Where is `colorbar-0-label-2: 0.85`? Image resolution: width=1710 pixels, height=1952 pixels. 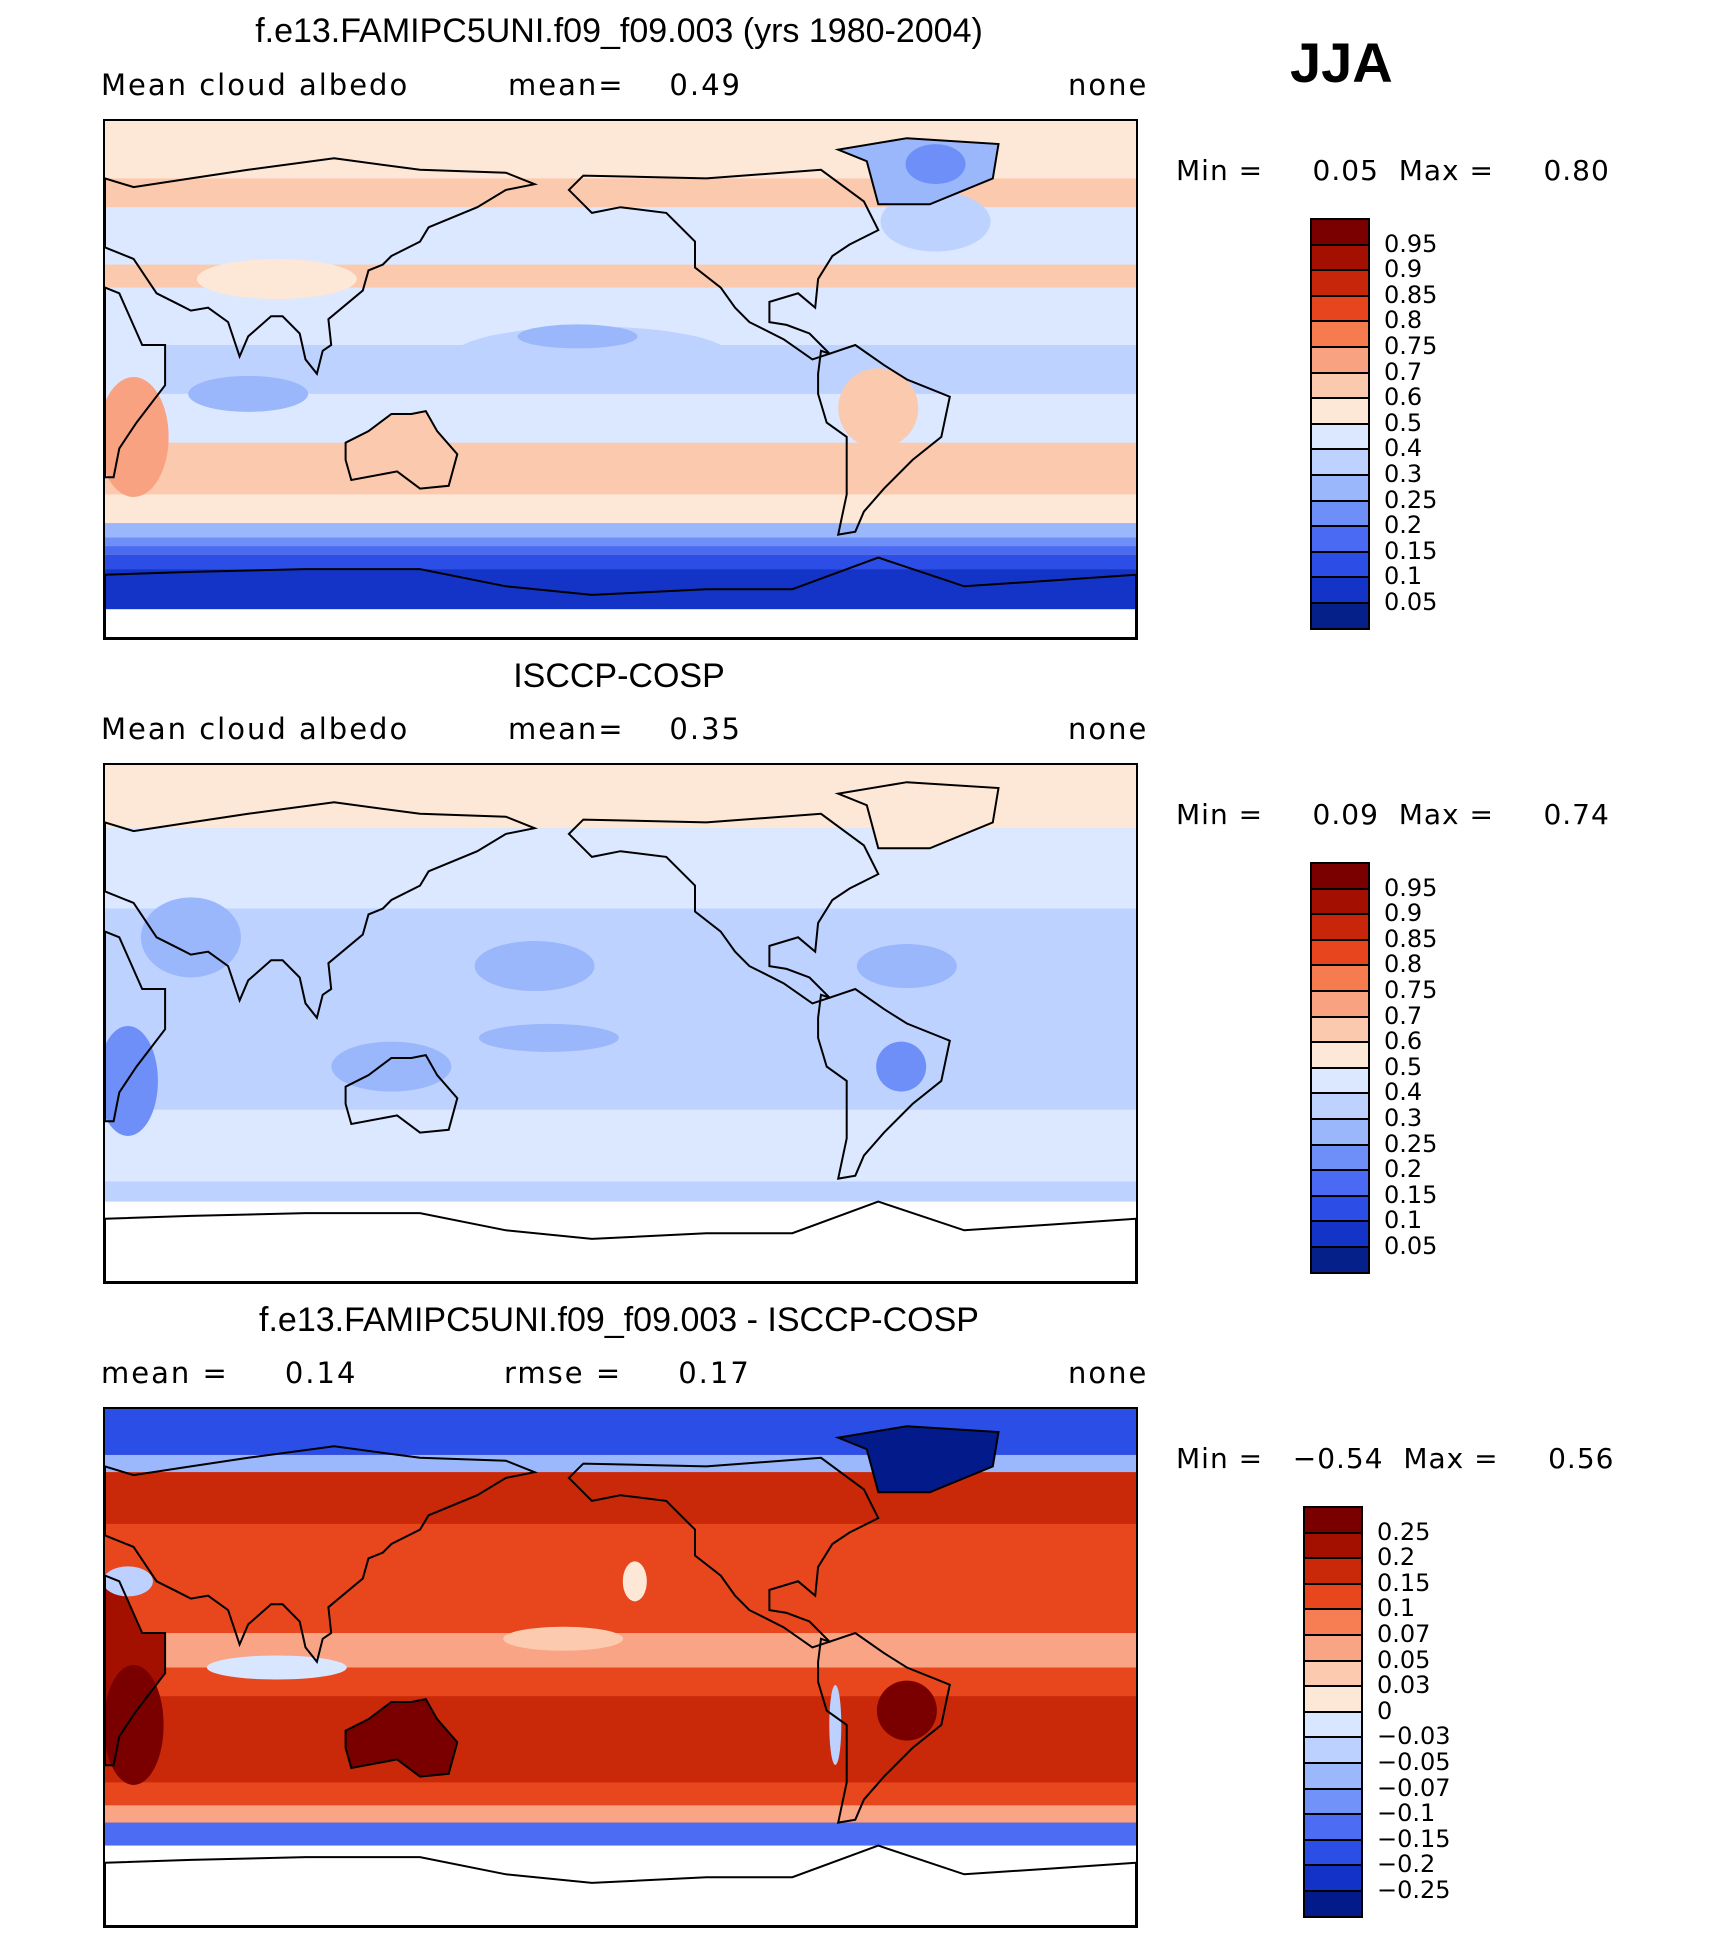
colorbar-0-label-2: 0.85 is located at coordinates (1411, 294).